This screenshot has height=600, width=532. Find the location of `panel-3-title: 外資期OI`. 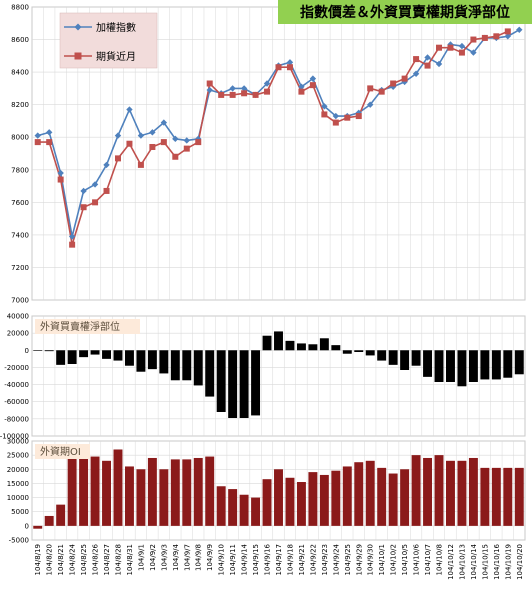

panel-3-title: 外資期OI is located at coordinates (60, 452).